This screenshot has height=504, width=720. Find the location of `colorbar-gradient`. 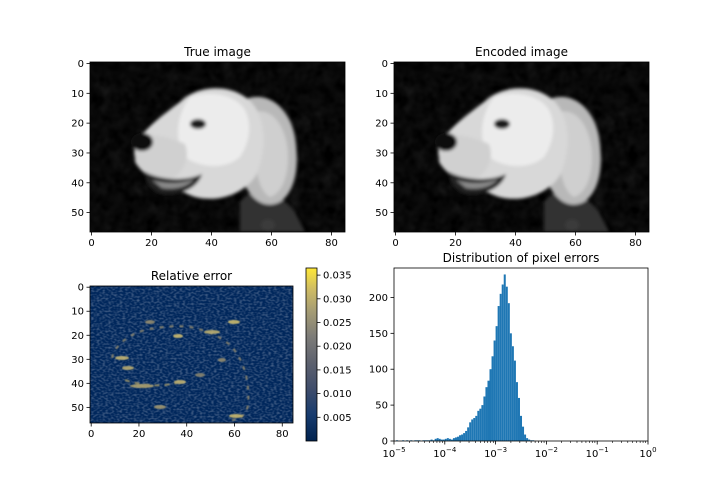

colorbar-gradient is located at coordinates (311, 354).